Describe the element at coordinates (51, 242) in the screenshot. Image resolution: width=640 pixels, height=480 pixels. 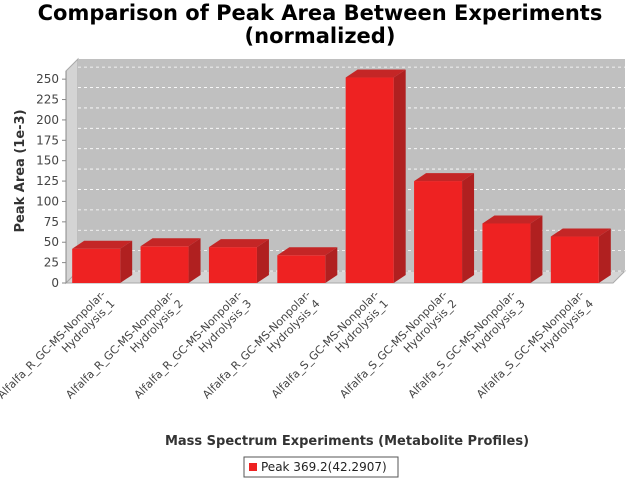
I see `y-tick-label: 50` at that location.